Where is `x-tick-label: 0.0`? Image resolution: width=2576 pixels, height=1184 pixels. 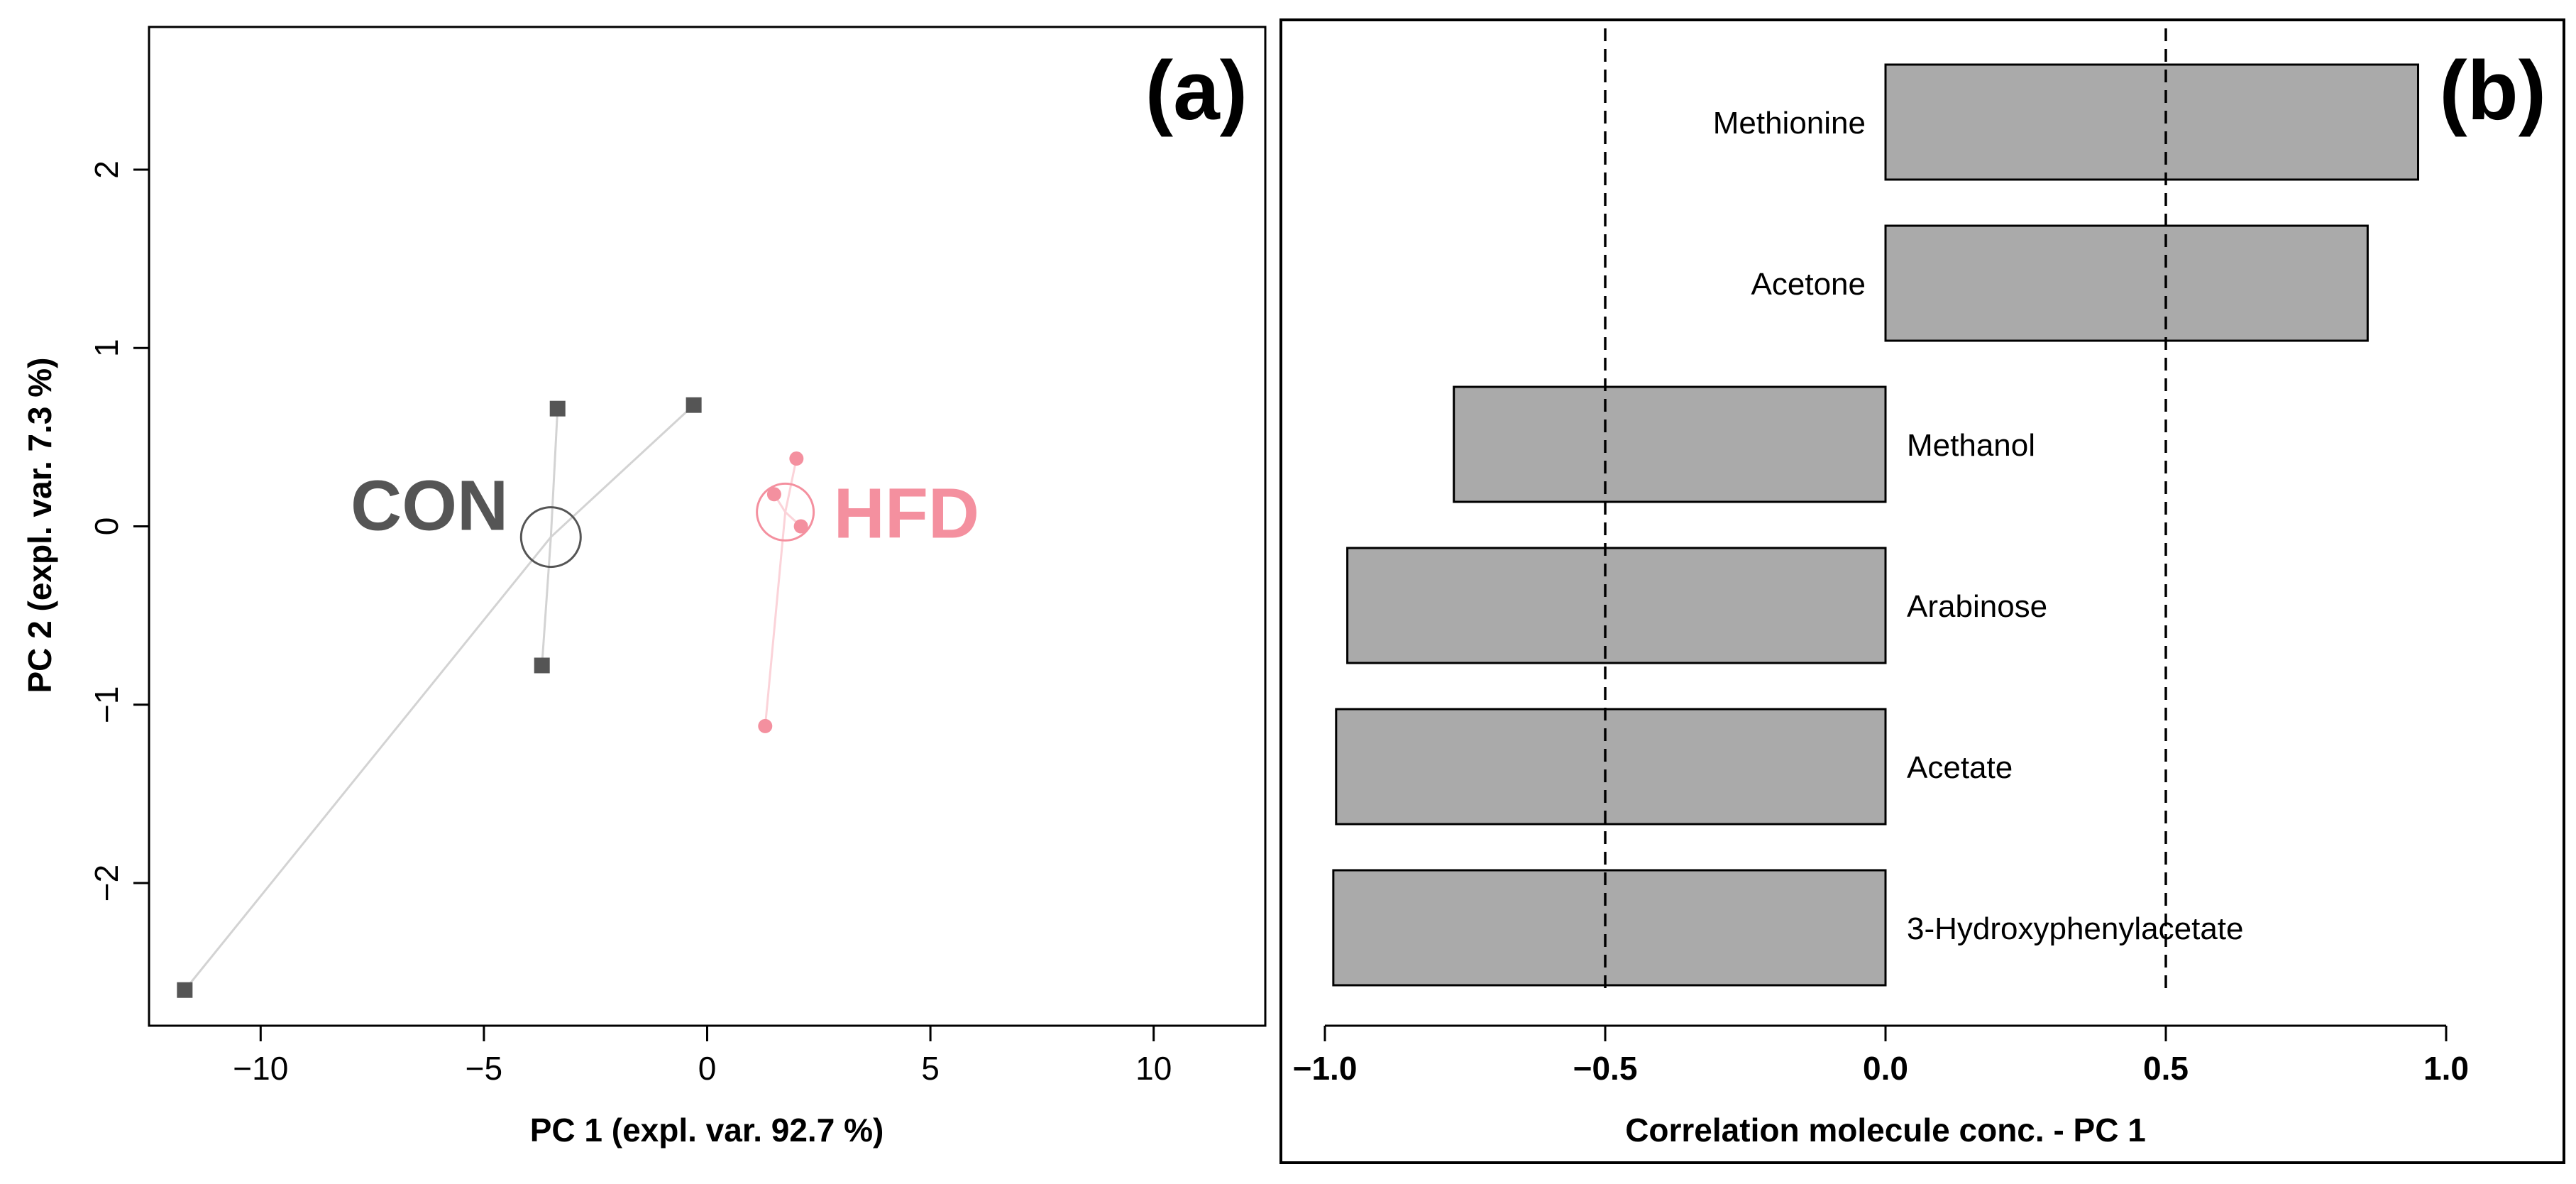 x-tick-label: 0.0 is located at coordinates (1885, 1068).